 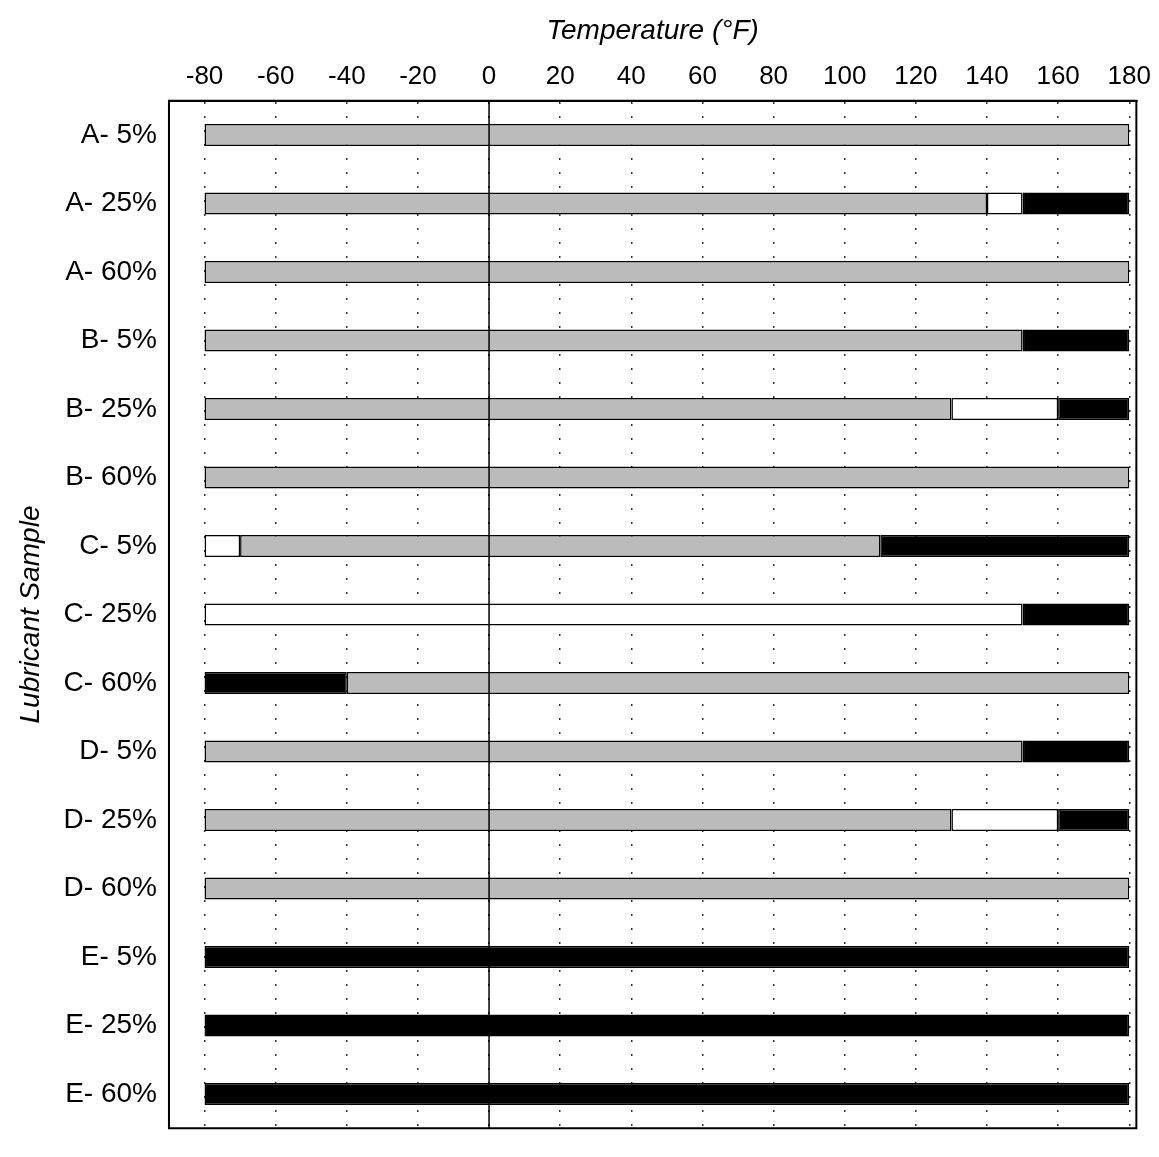 I want to click on y-tick-label: A- 60%, so click(x=111, y=270).